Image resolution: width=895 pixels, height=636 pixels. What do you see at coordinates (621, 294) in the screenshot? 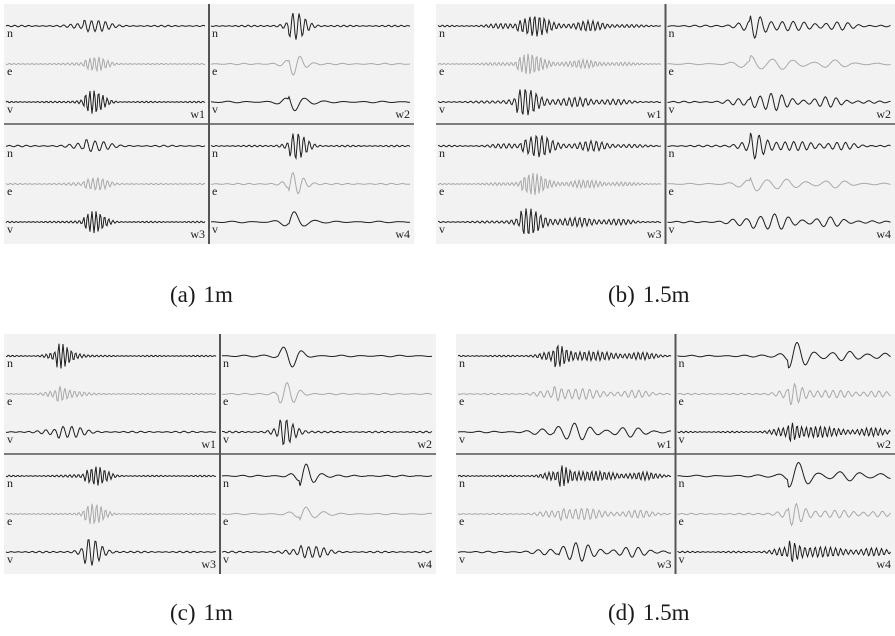
I see `caption-b-letter: (b)` at bounding box center [621, 294].